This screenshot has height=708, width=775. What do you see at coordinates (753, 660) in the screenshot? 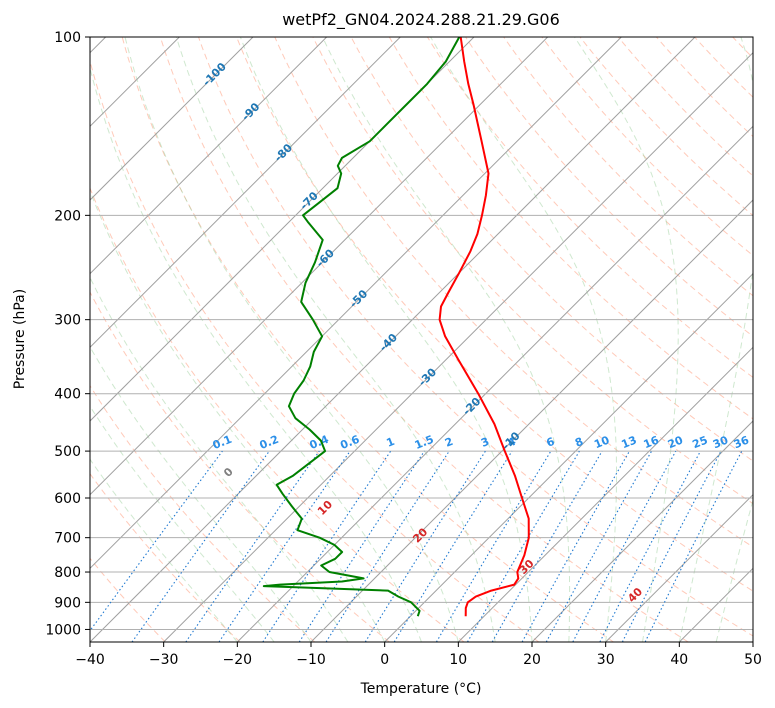
I see `x-tick-label: 50` at bounding box center [753, 660].